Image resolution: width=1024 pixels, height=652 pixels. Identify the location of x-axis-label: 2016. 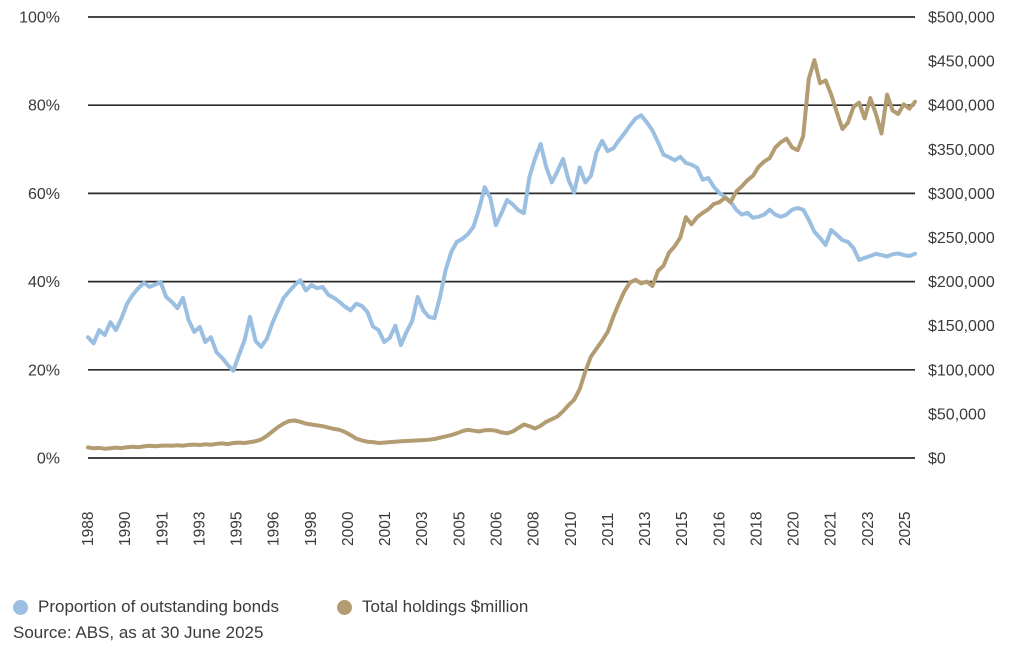
(719, 529).